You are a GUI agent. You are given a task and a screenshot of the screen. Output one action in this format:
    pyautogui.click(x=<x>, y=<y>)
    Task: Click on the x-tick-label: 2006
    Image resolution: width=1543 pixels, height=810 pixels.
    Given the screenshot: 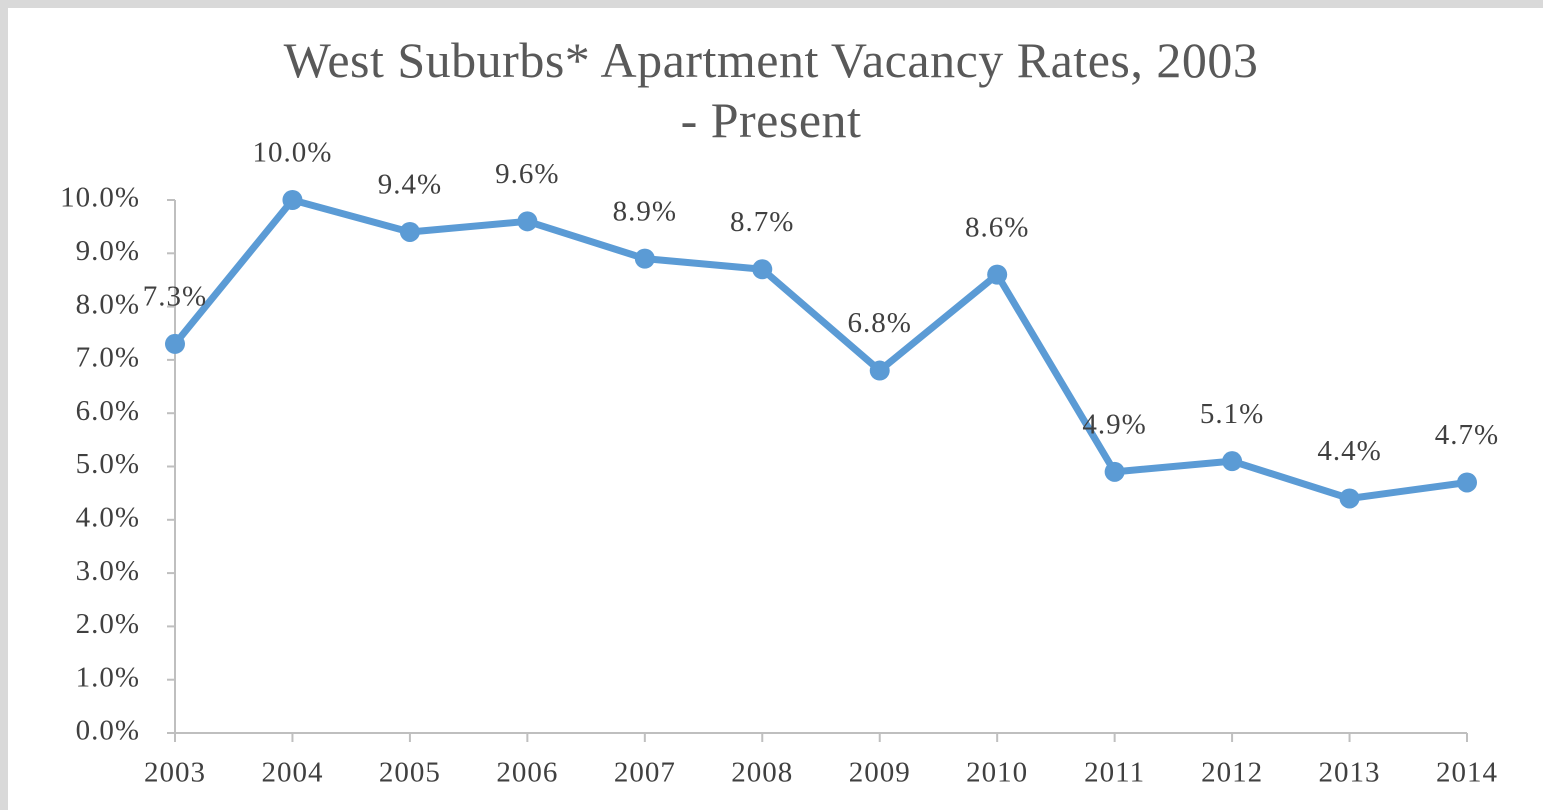 What is the action you would take?
    pyautogui.click(x=527, y=773)
    